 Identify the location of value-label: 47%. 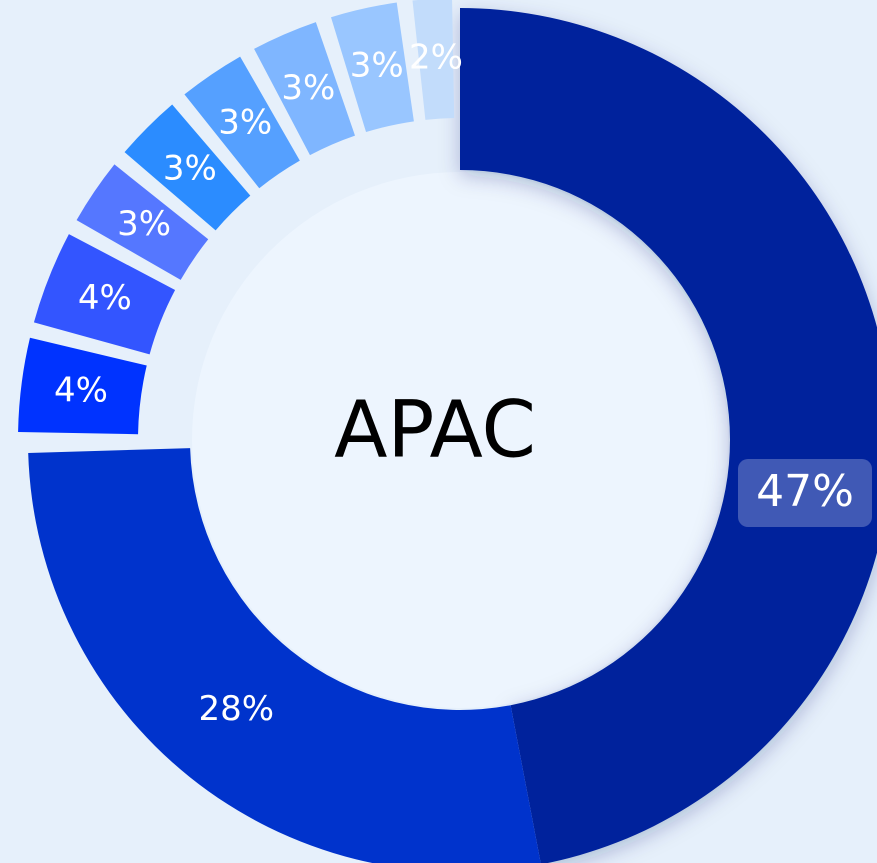
(805, 491).